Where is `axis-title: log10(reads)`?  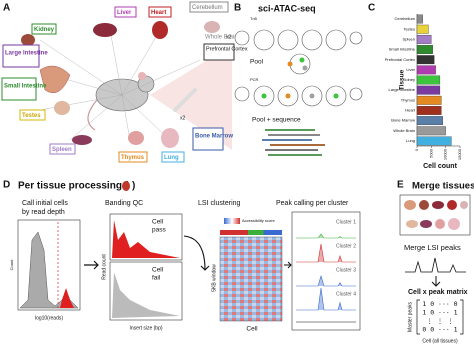
axis-title: log10(reads) is located at coordinates (49, 318).